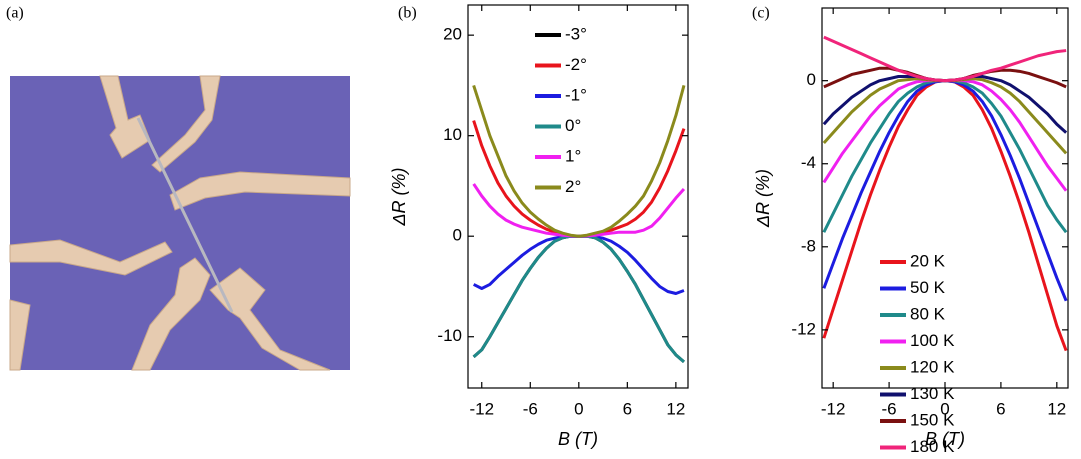 This screenshot has width=1081, height=459. I want to click on panel-label: (c), so click(761, 13).